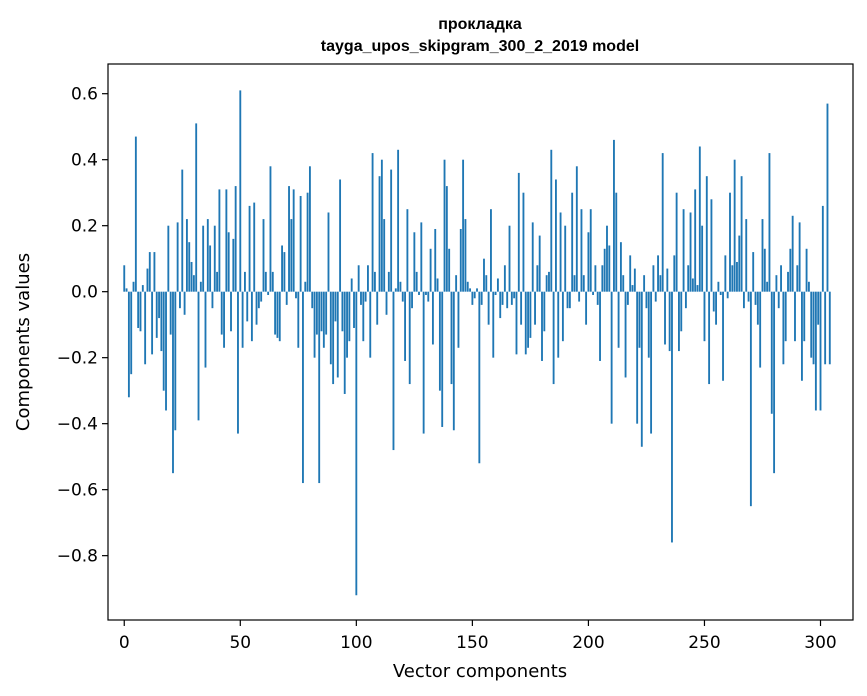 This screenshot has height=696, width=867. I want to click on x-axis-label: Vector components, so click(480, 671).